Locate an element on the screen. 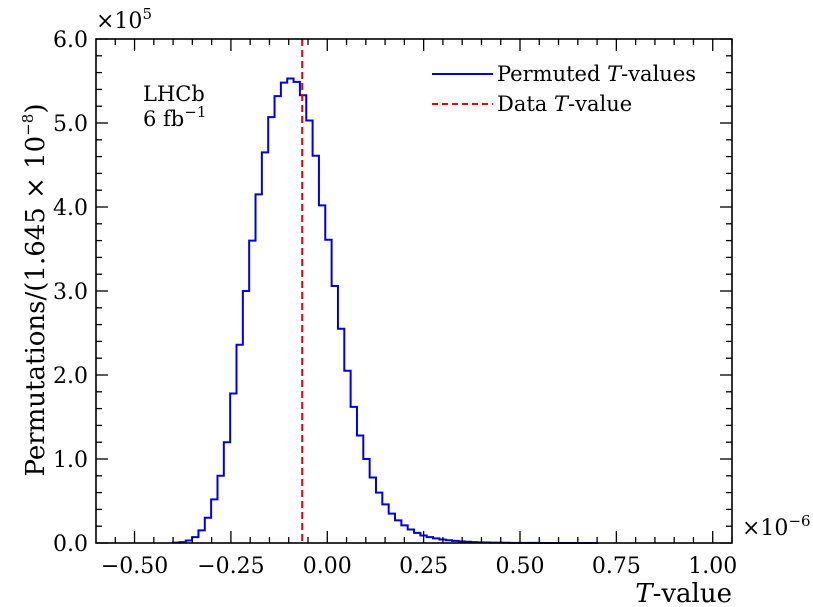  y-tick-label: 6.0 is located at coordinates (70, 40).